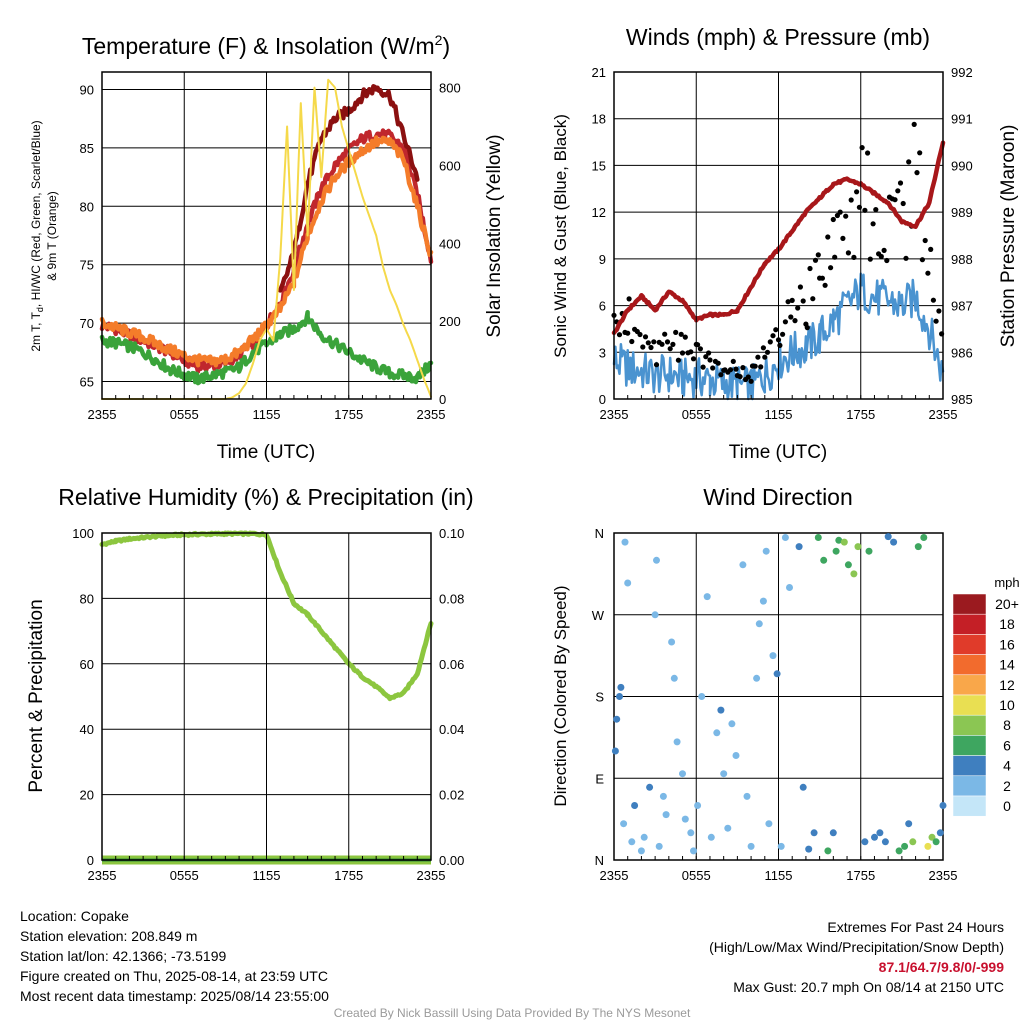 This screenshot has height=1024, width=1024. Describe the element at coordinates (90, 860) in the screenshot. I see `humidity-y-tick-label: 0` at that location.